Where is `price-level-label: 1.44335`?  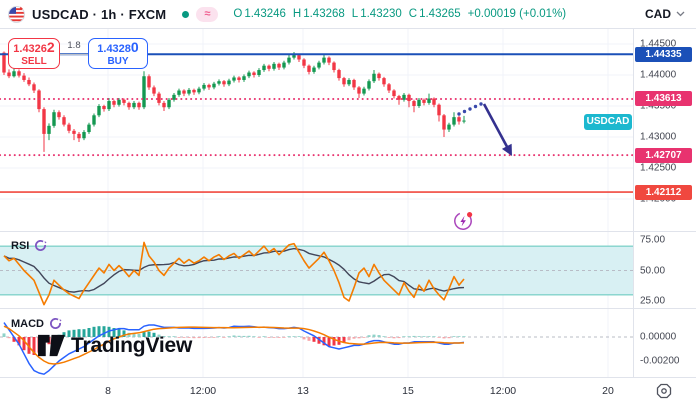 price-level-label: 1.44335 is located at coordinates (663, 54).